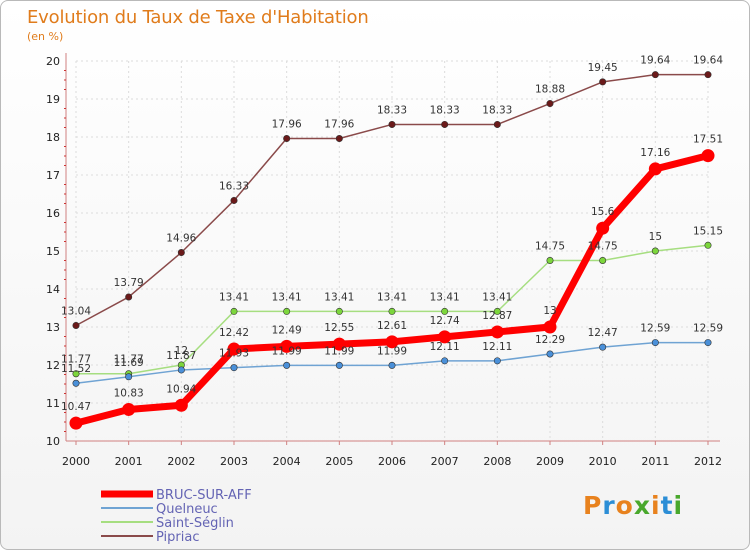  What do you see at coordinates (603, 68) in the screenshot?
I see `data-label-pipriac: 19.45` at bounding box center [603, 68].